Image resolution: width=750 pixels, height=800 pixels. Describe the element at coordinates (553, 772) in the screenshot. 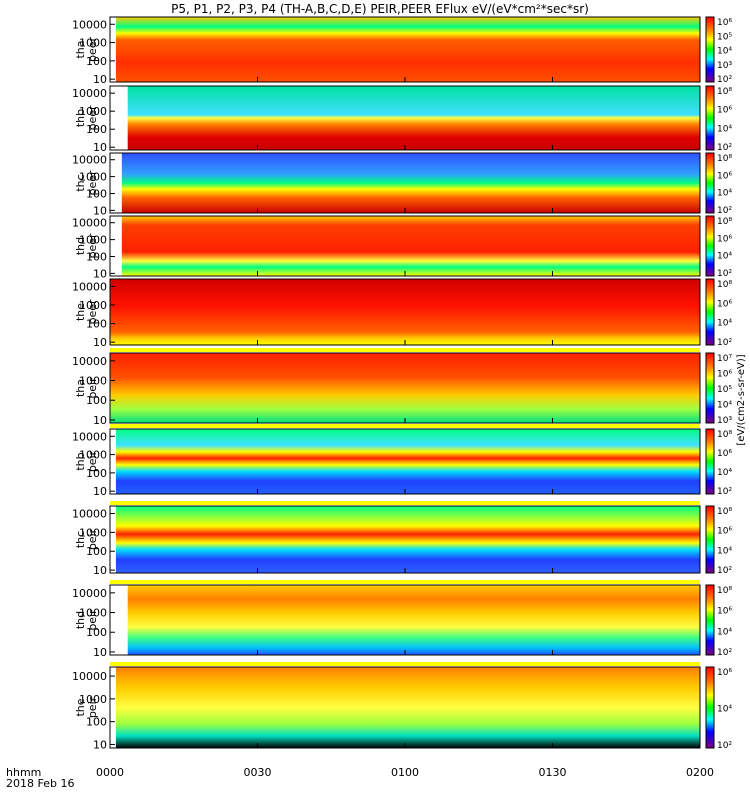

I see `x-tick-label: 0130` at that location.